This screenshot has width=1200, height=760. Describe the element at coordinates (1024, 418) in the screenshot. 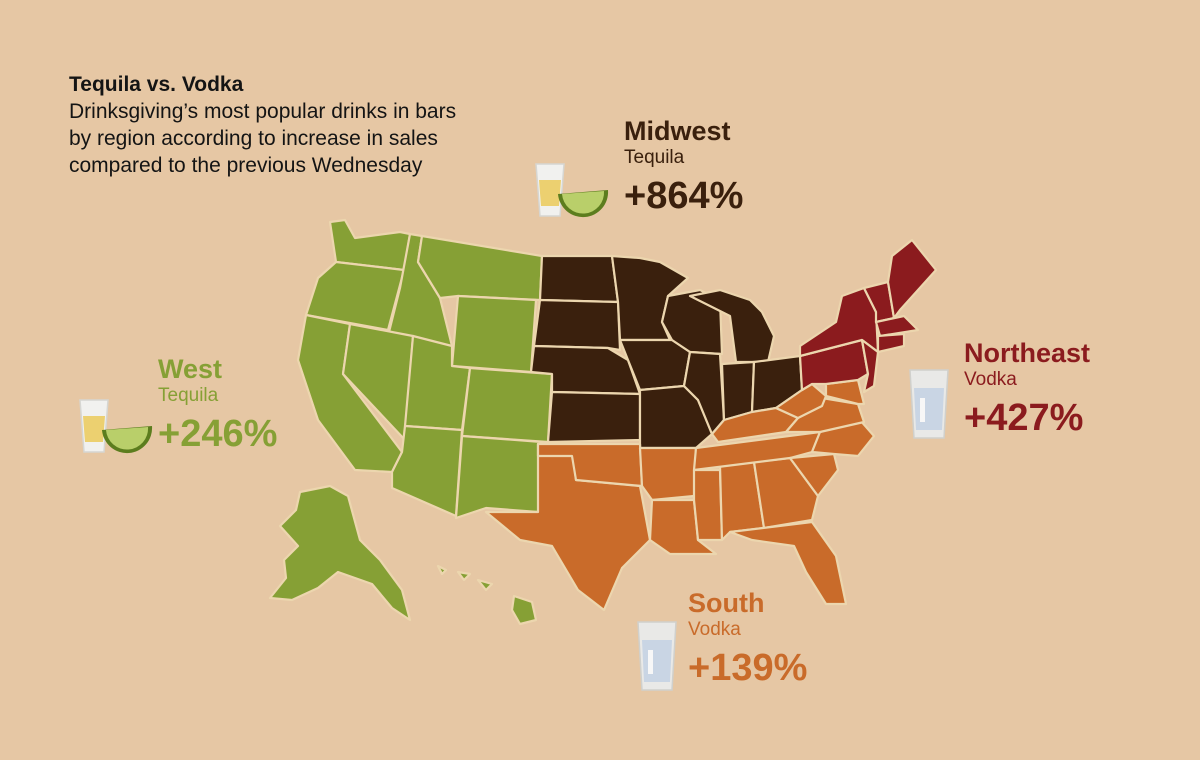

I see `region-increase: +427%` at that location.